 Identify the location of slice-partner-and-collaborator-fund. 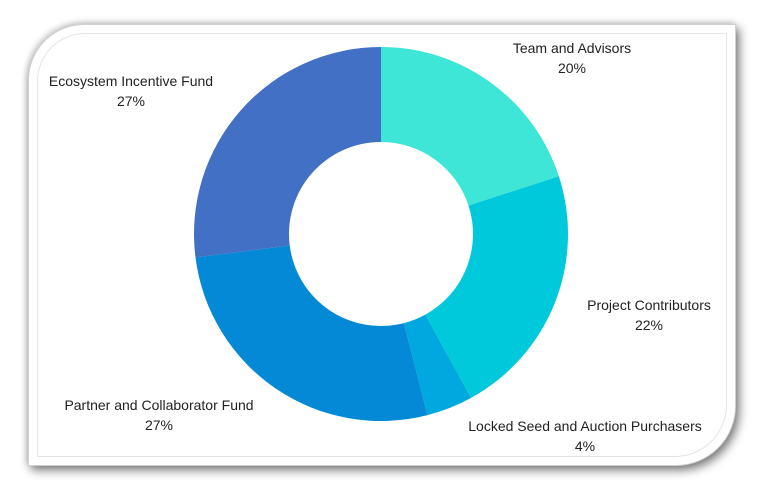
(311, 333).